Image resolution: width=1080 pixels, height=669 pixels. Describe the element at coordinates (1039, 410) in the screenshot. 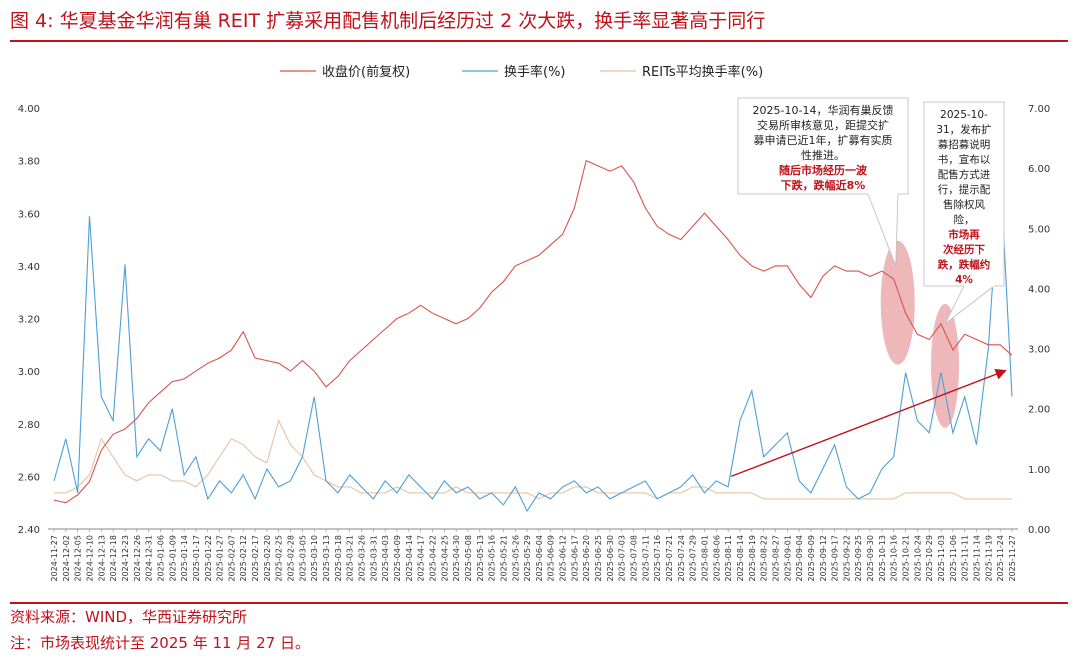

I see `y-right-tick-label: 2.00` at that location.